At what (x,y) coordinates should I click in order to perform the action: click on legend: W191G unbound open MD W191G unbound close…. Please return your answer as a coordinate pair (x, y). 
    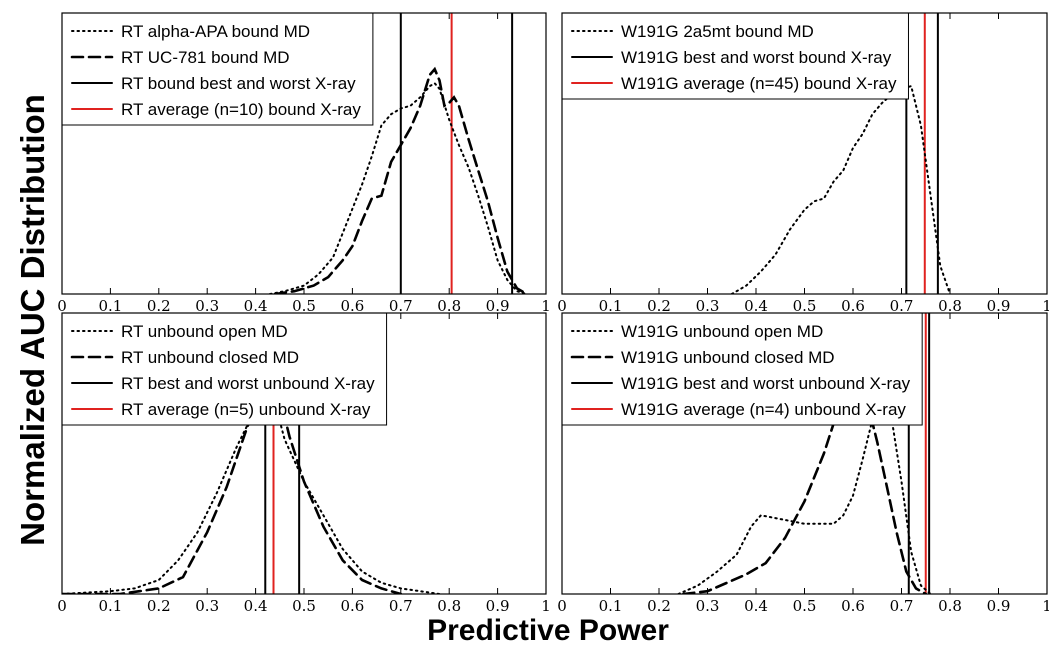
    Looking at the image, I should click on (742, 369).